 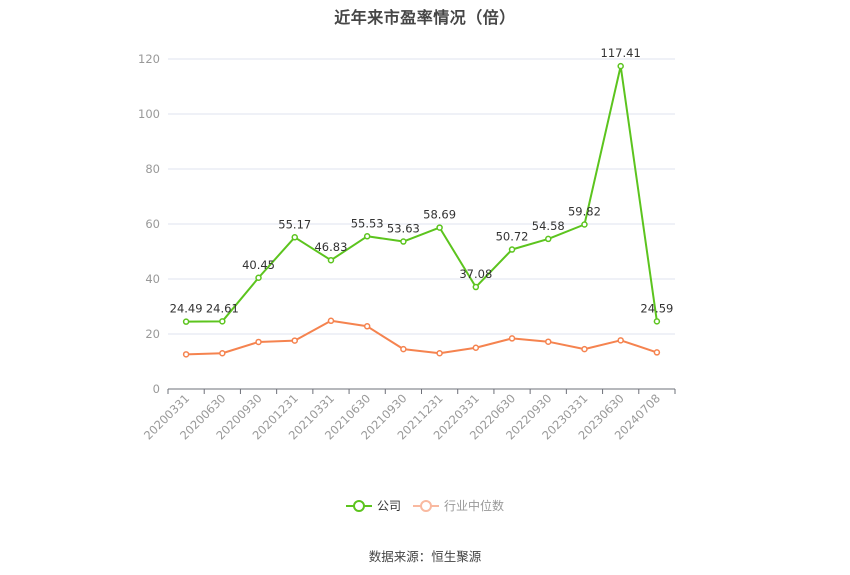 What do you see at coordinates (294, 224) in the screenshot?
I see `data-label: 55.17` at bounding box center [294, 224].